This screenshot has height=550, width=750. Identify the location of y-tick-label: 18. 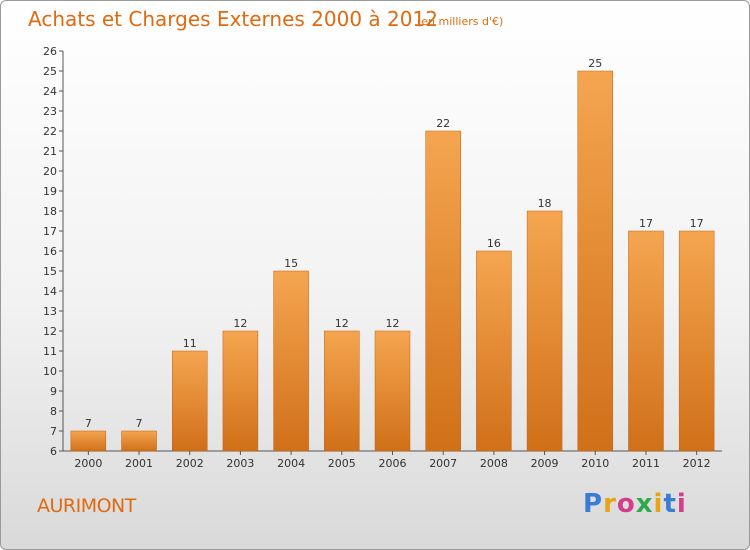
(50, 211).